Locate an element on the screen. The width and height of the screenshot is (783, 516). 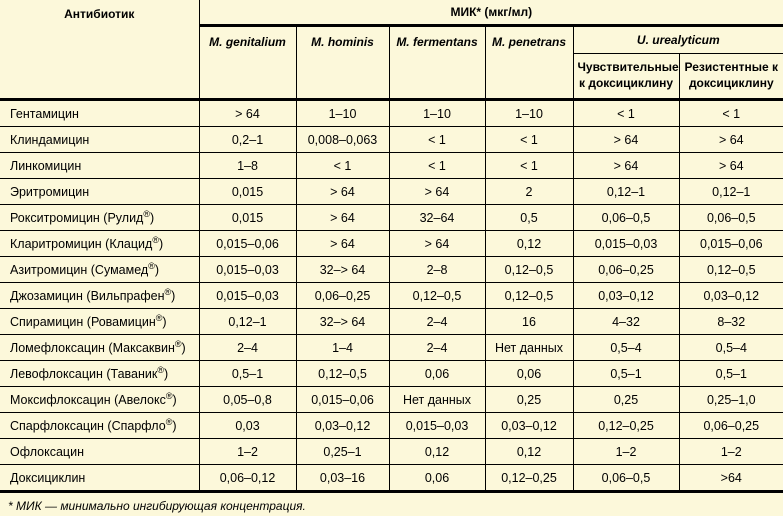
mic-value: 0,008–0,063 is located at coordinates (342, 139).